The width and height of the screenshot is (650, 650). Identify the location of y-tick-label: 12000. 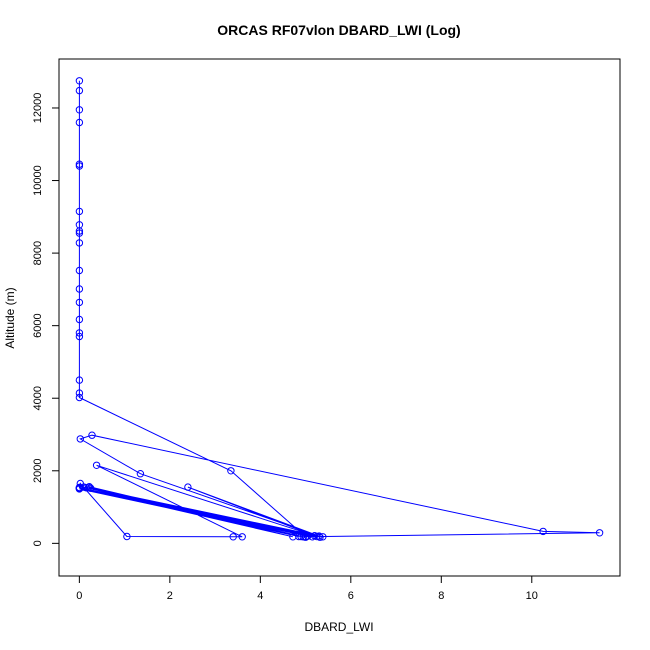
(38, 108).